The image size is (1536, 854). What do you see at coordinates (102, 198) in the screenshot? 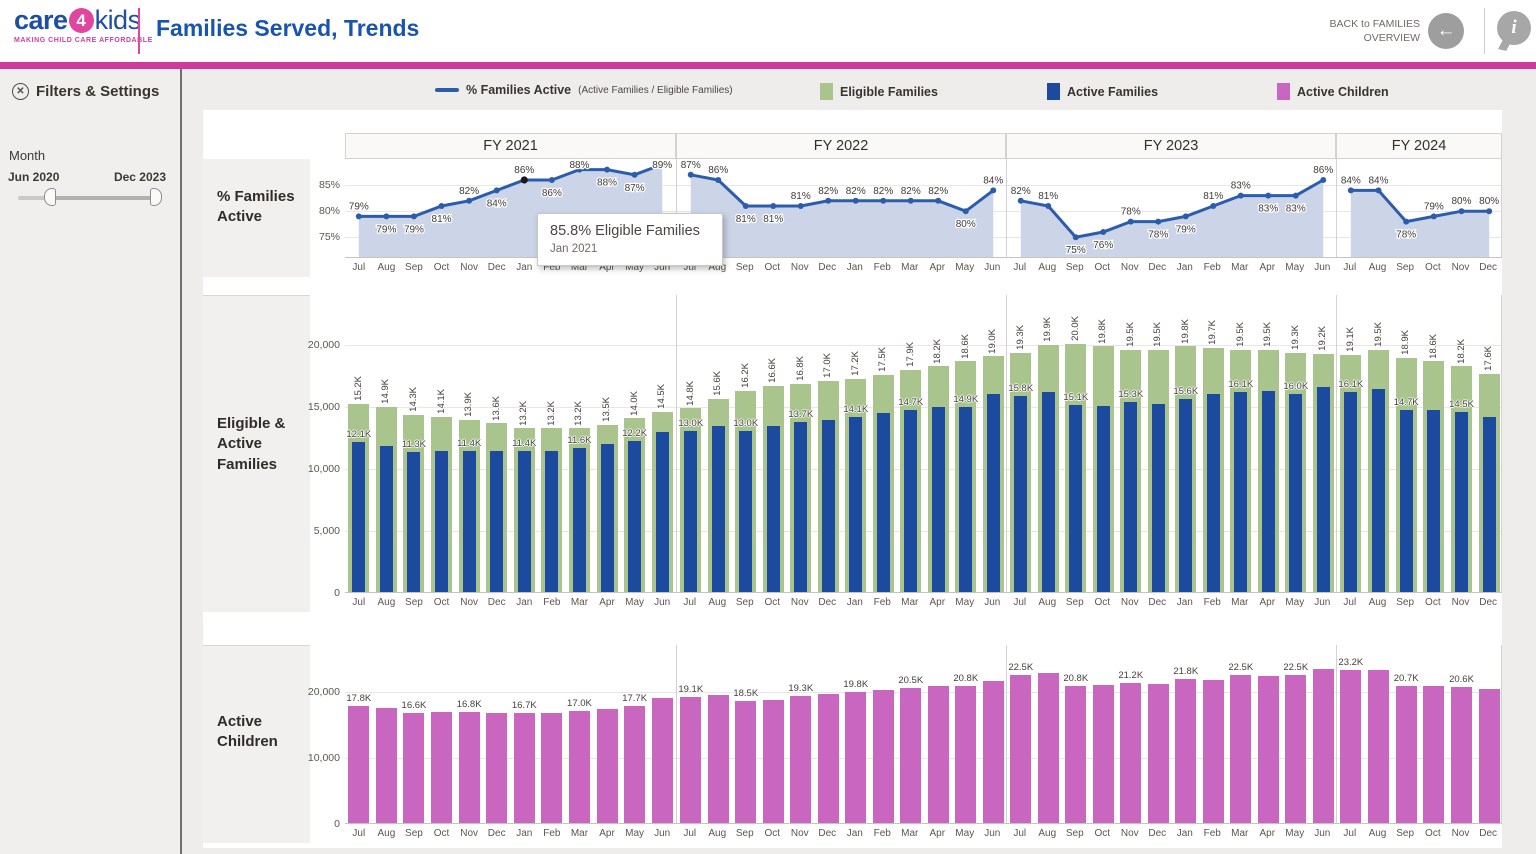
I see `month-slider-selected-range` at bounding box center [102, 198].